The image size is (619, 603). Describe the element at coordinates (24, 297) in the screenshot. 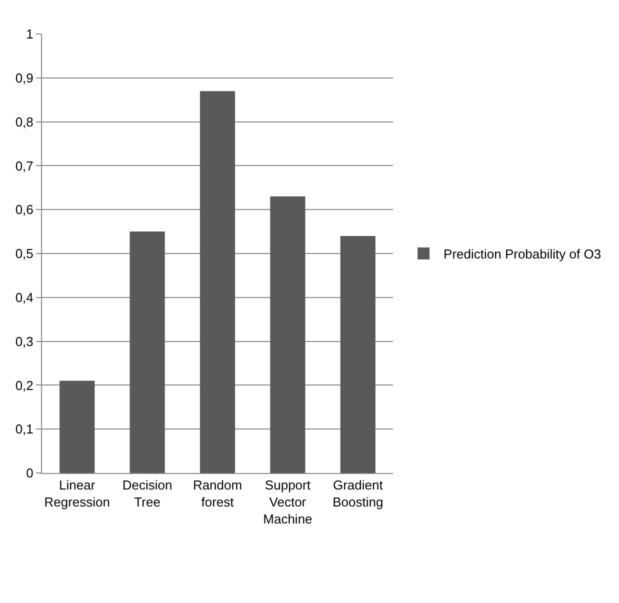

I see `y-tick-label: 0,4` at that location.